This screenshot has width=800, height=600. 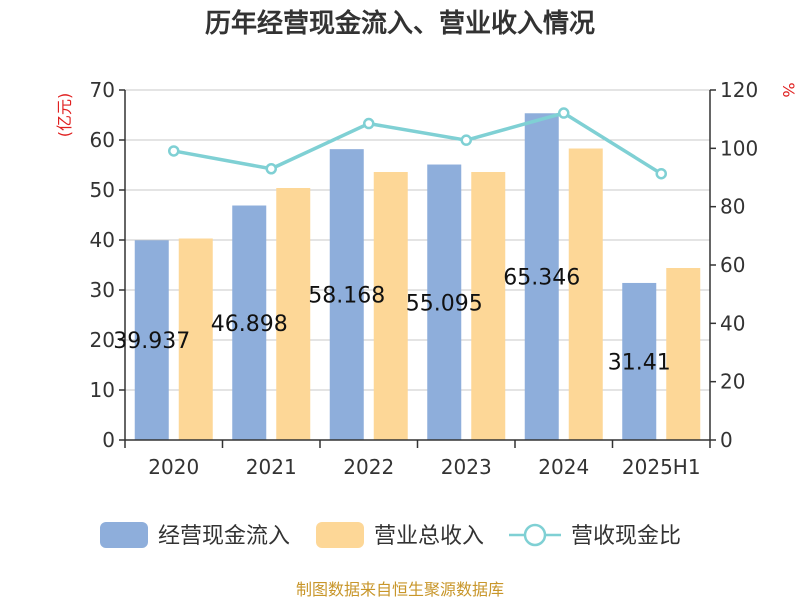 I want to click on left-tick-label: 40, so click(x=102, y=240).